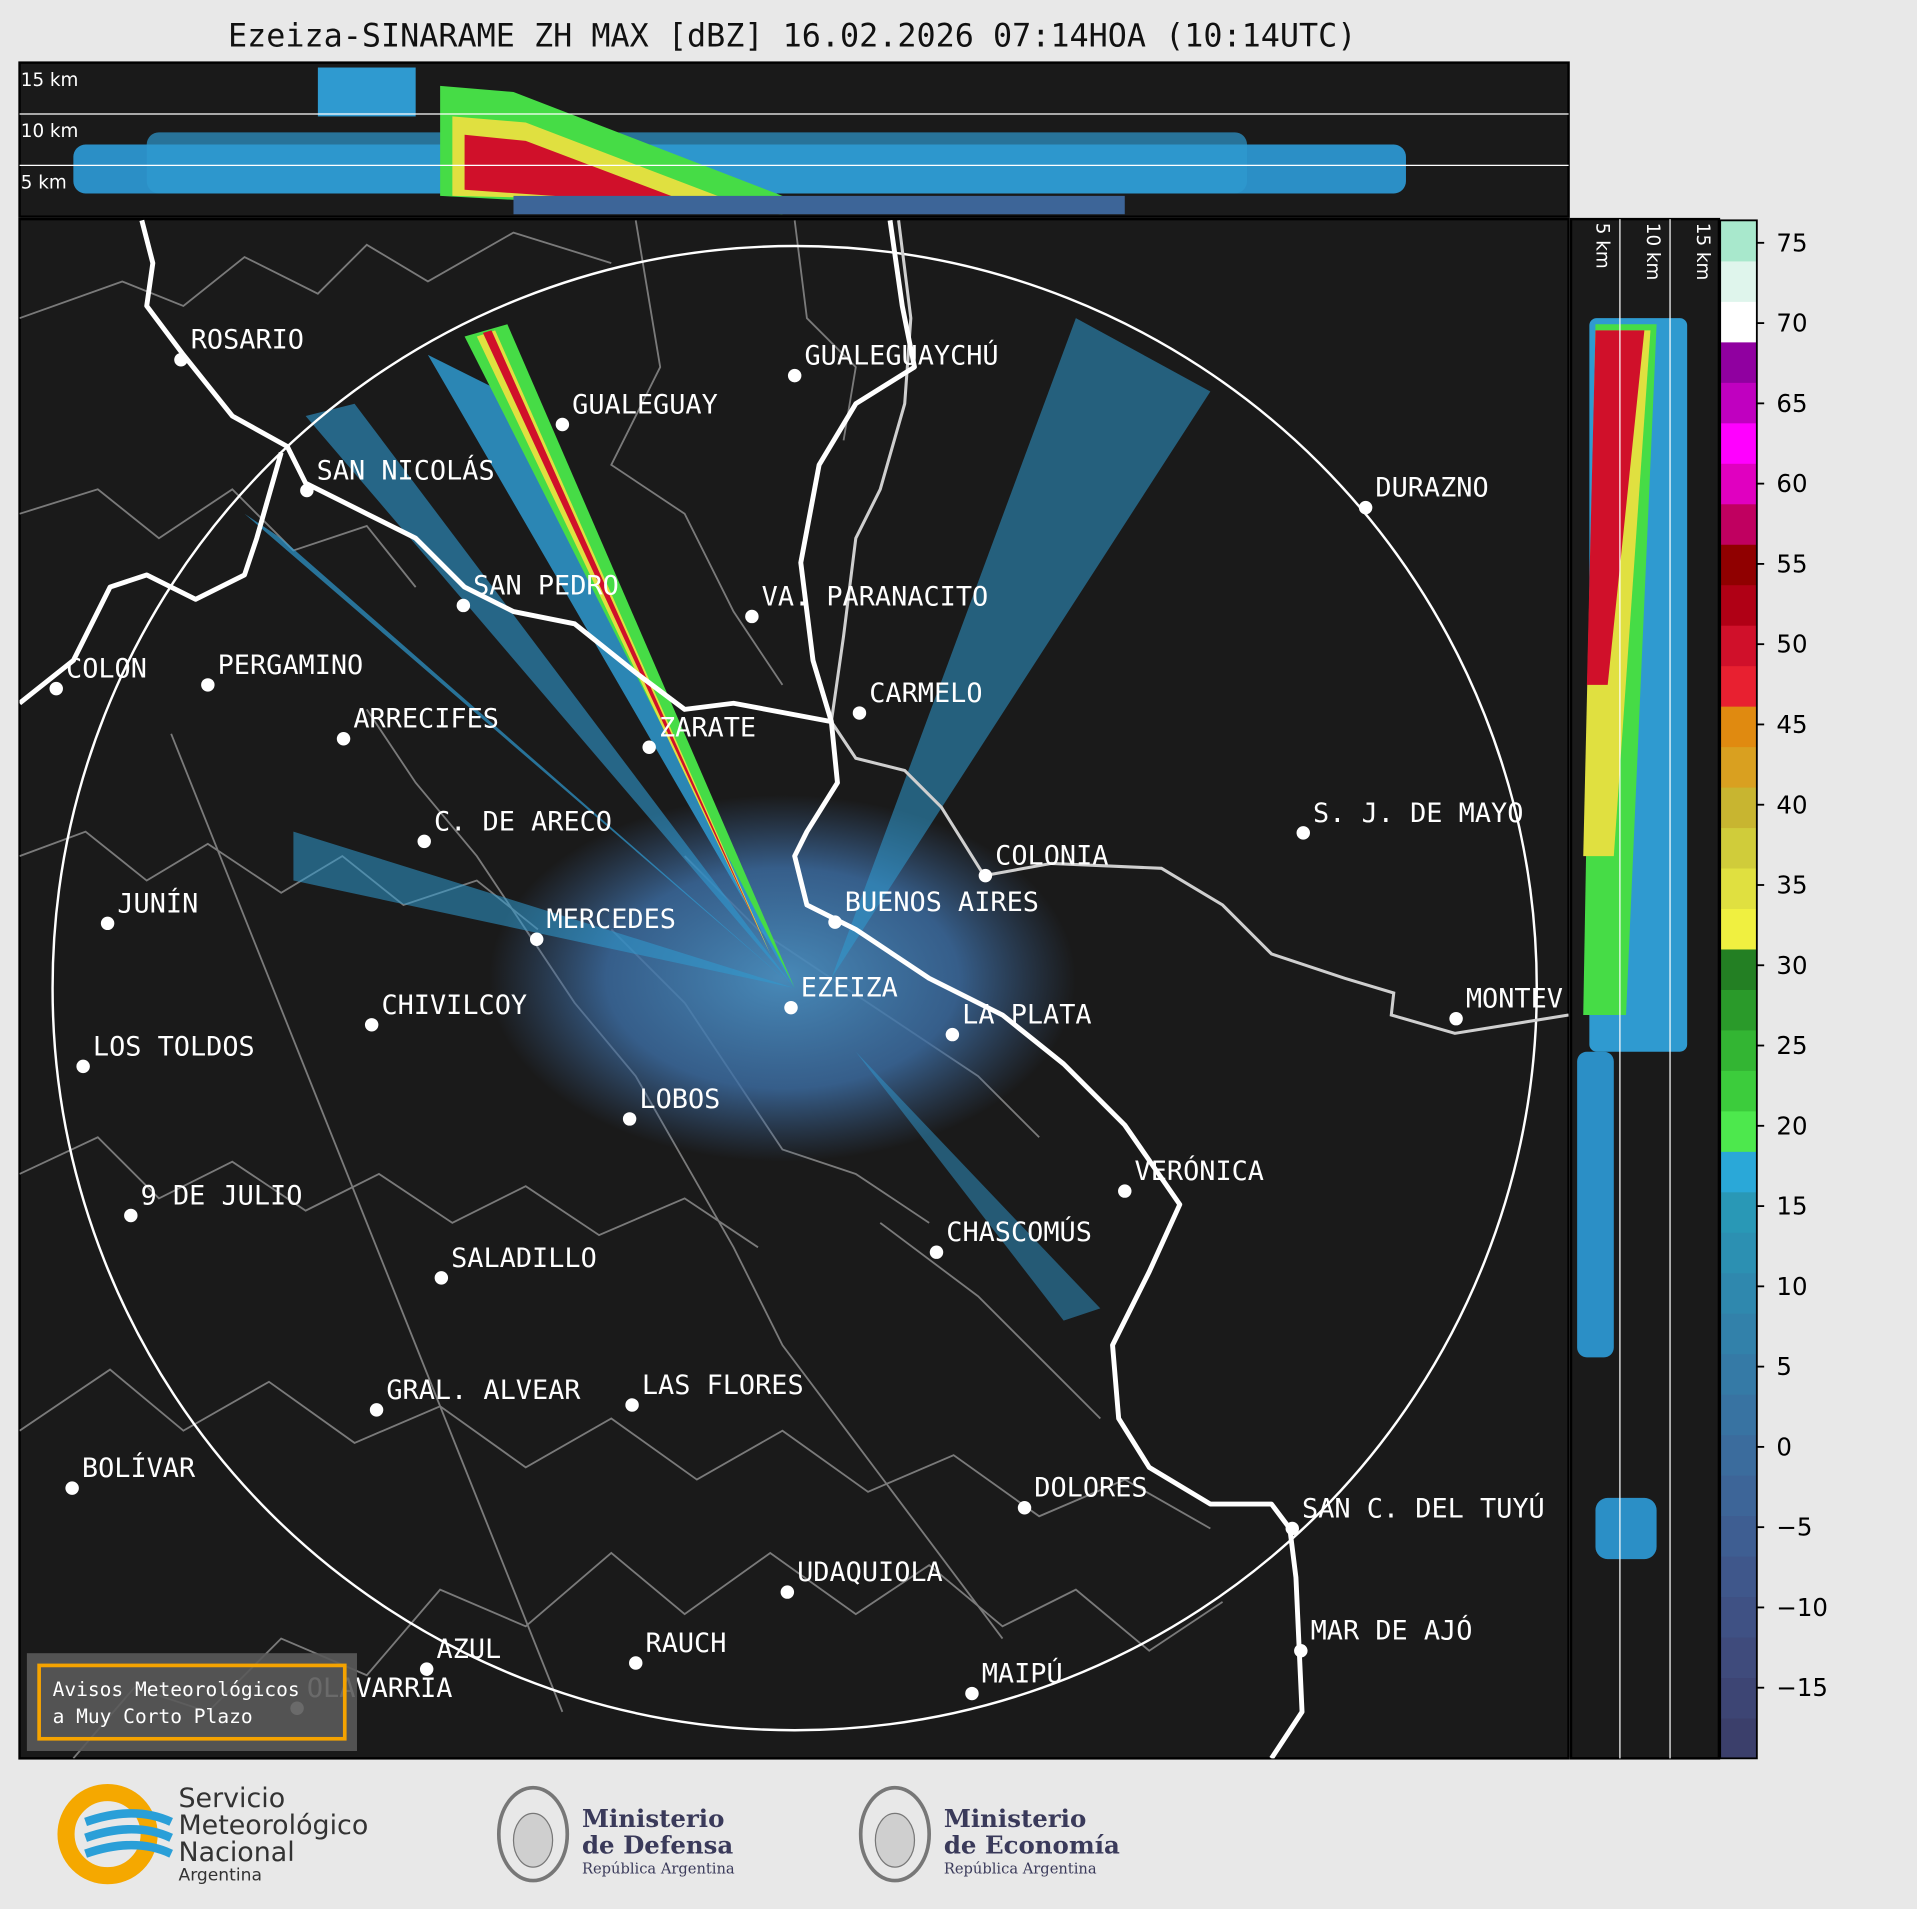 This screenshot has width=1917, height=1909. I want to click on colorbar-tick-label: −10, so click(1802, 1607).